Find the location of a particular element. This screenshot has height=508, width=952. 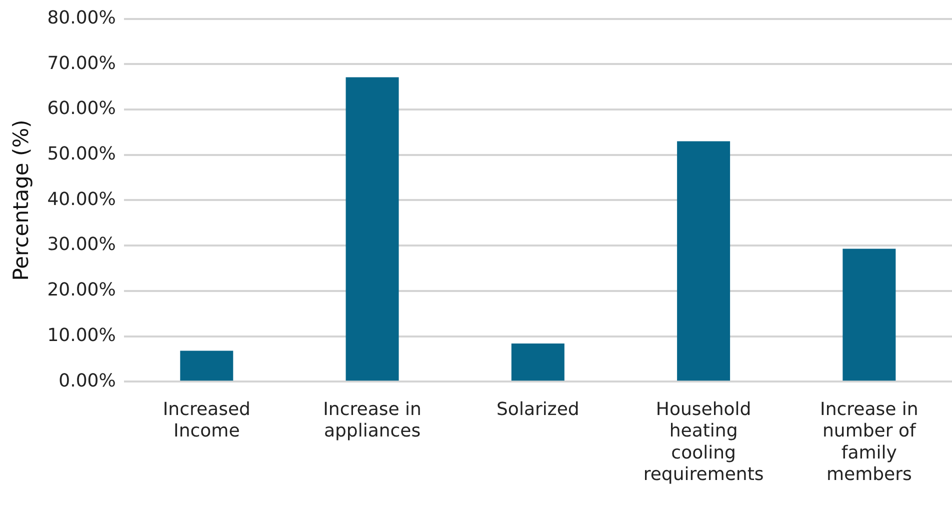

y-tick-label: 20.00% is located at coordinates (81, 290).